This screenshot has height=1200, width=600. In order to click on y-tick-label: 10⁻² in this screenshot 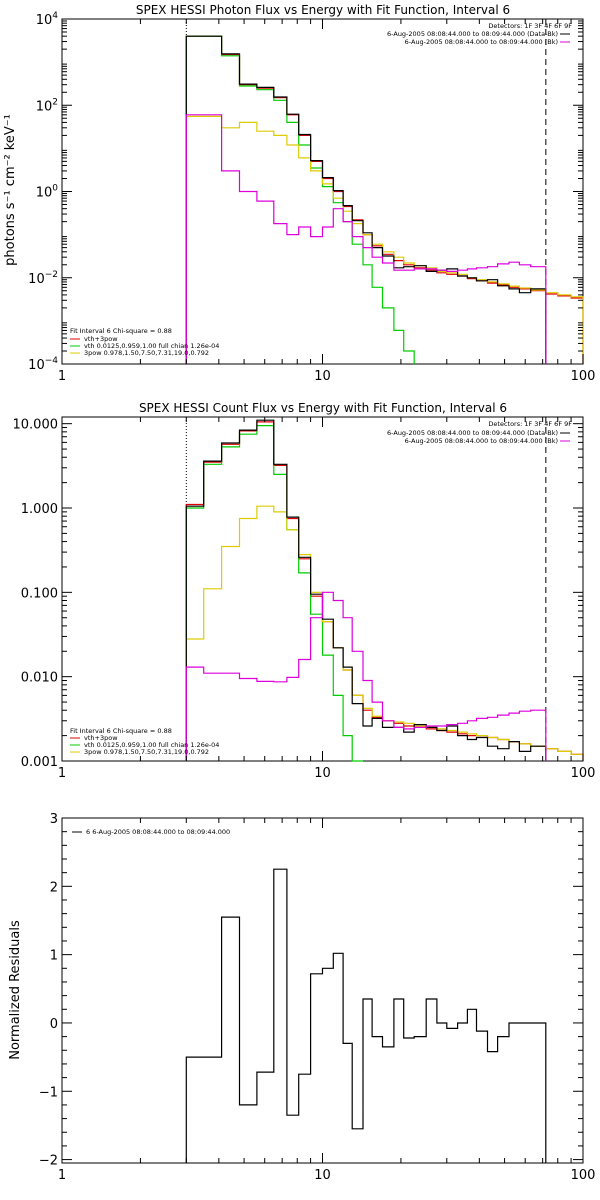, I will do `click(43, 278)`.